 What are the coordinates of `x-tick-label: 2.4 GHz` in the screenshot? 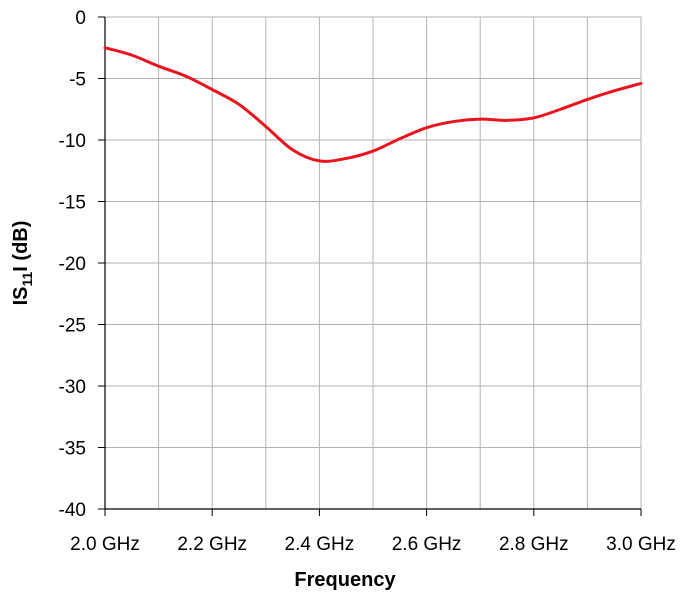 It's located at (320, 544).